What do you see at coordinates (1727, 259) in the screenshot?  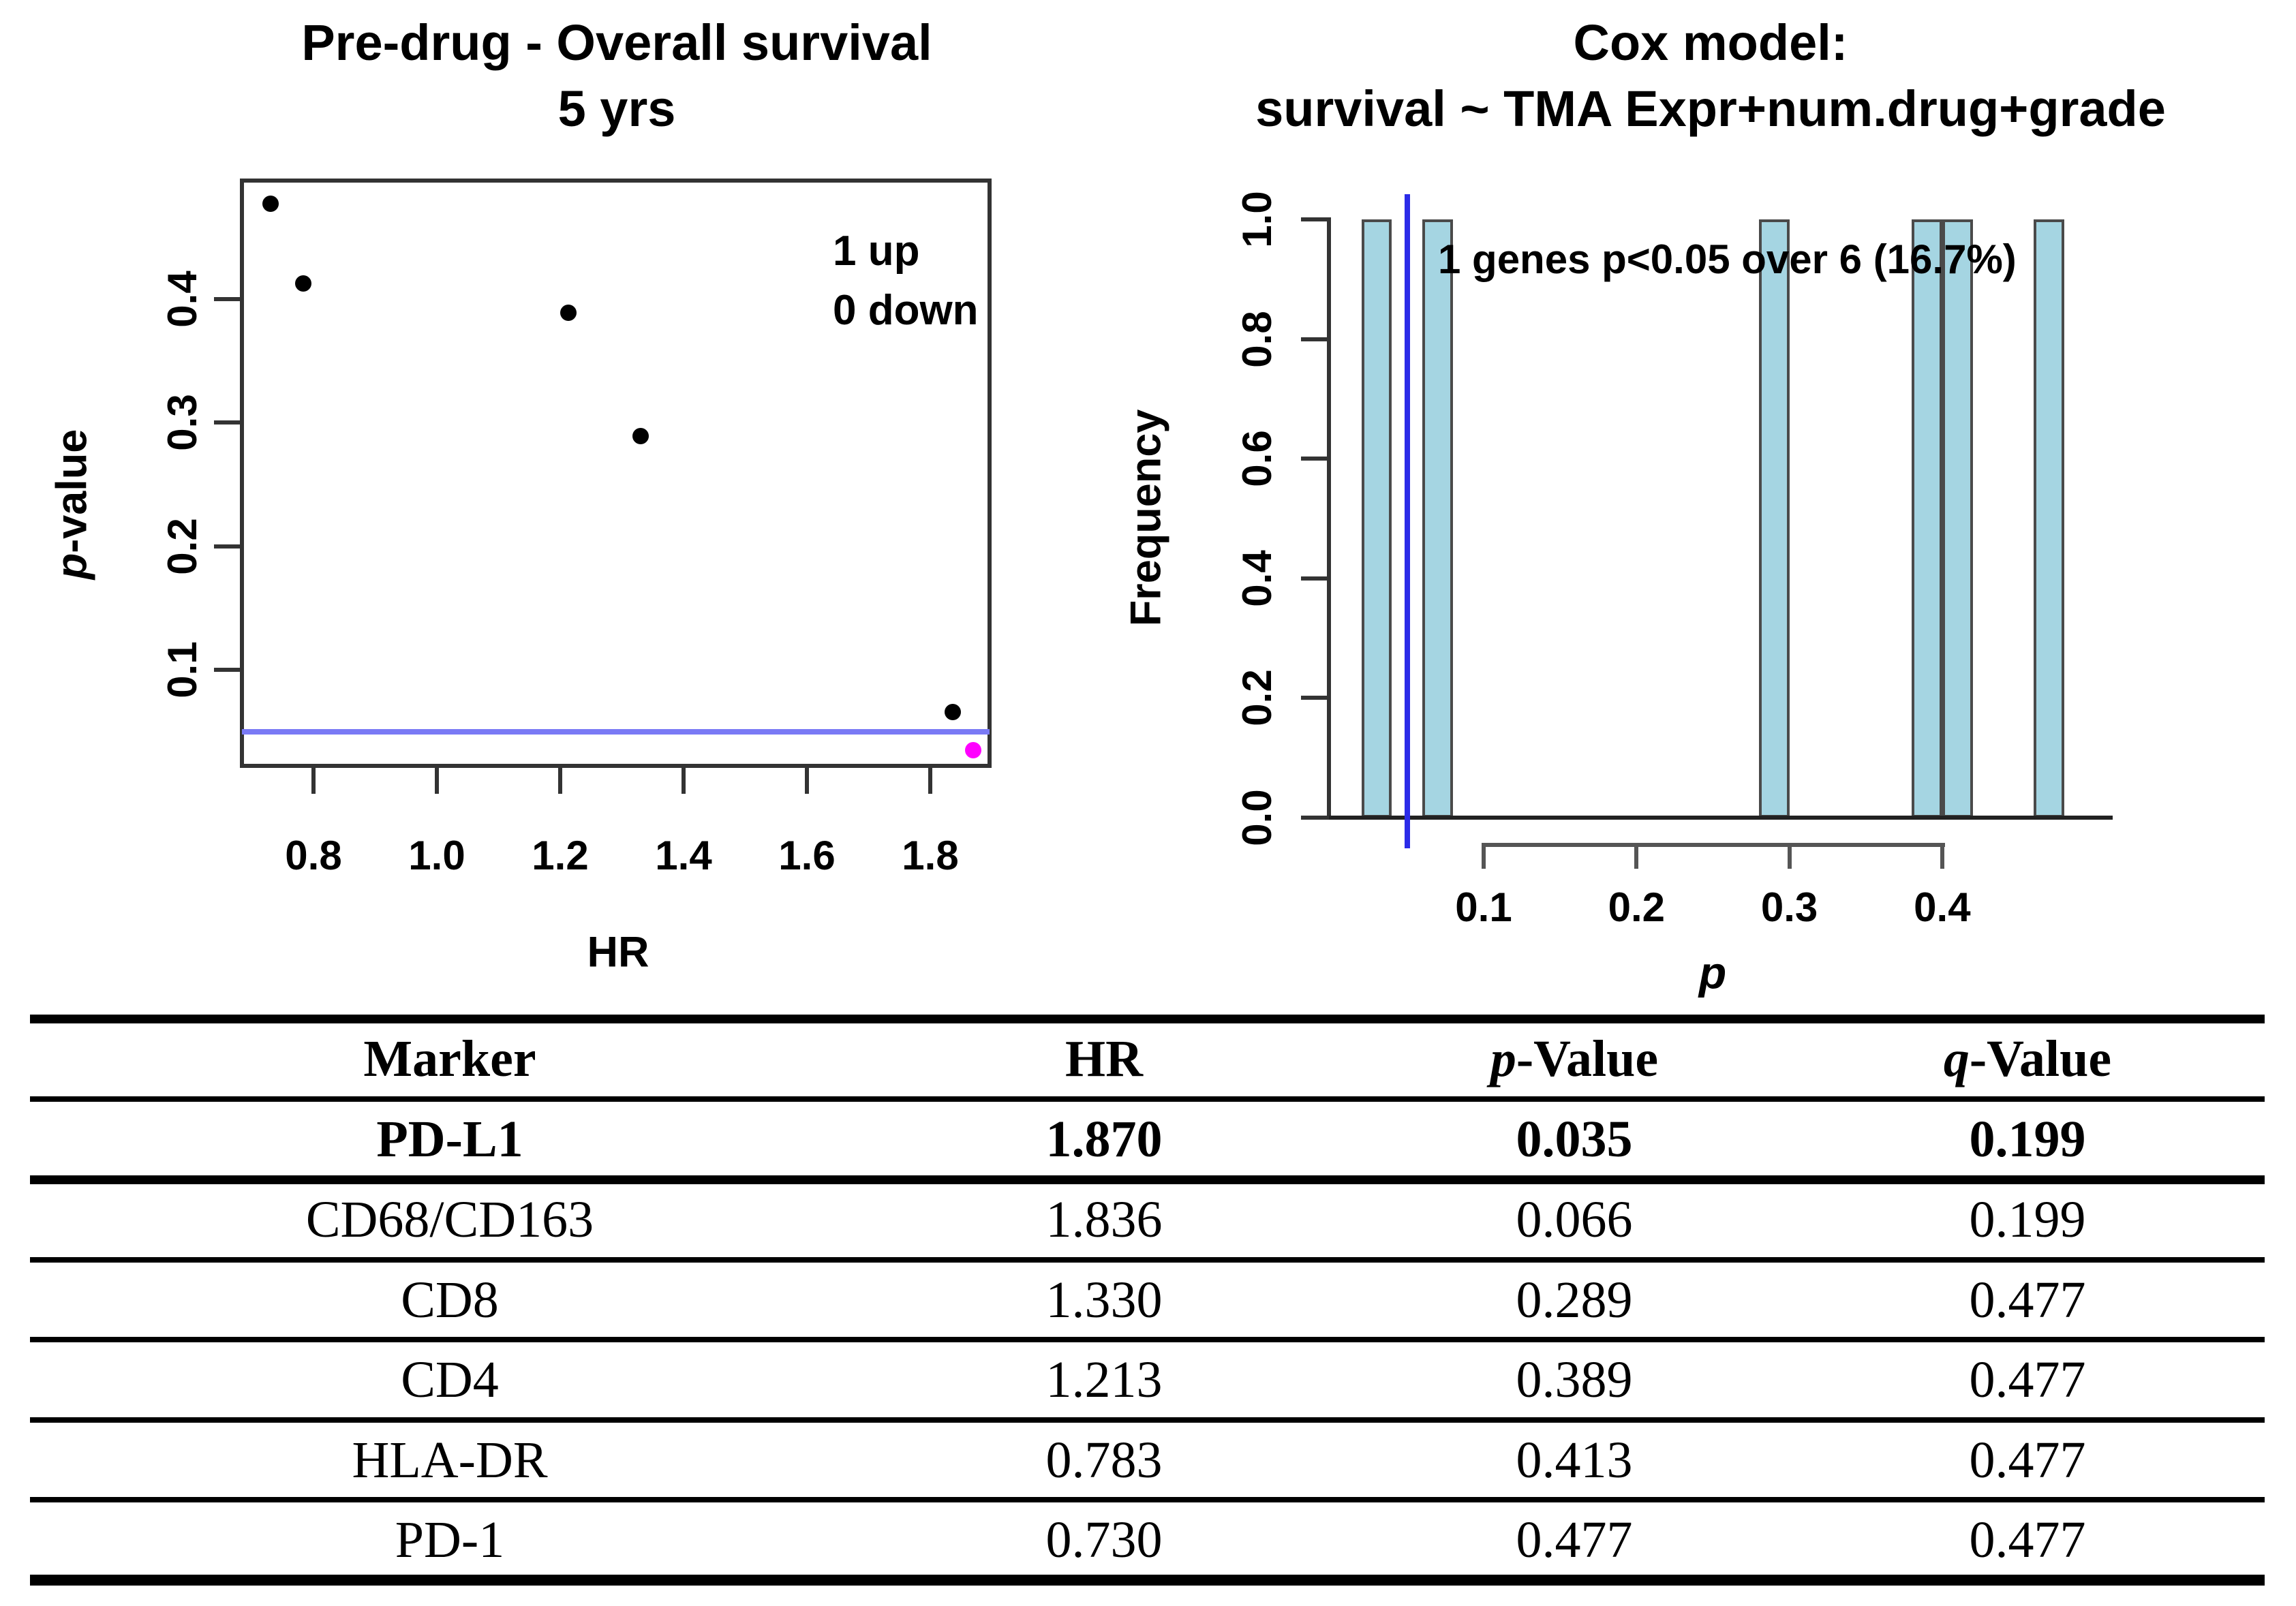 I see `genes-annotation: 1 genes p<0.05 over 6 (16.7%)` at bounding box center [1727, 259].